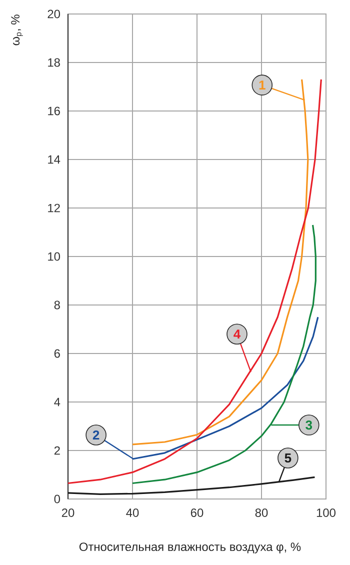  Describe the element at coordinates (54, 256) in the screenshot. I see `y-tick-label: 10` at that location.